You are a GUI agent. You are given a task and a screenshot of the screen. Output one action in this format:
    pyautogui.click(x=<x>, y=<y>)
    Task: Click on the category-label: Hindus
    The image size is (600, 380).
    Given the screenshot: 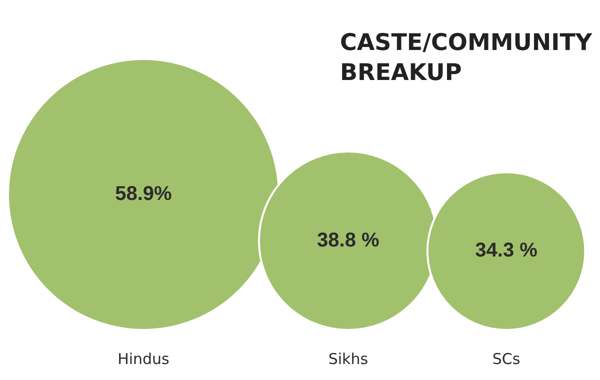 What is the action you would take?
    pyautogui.click(x=144, y=359)
    